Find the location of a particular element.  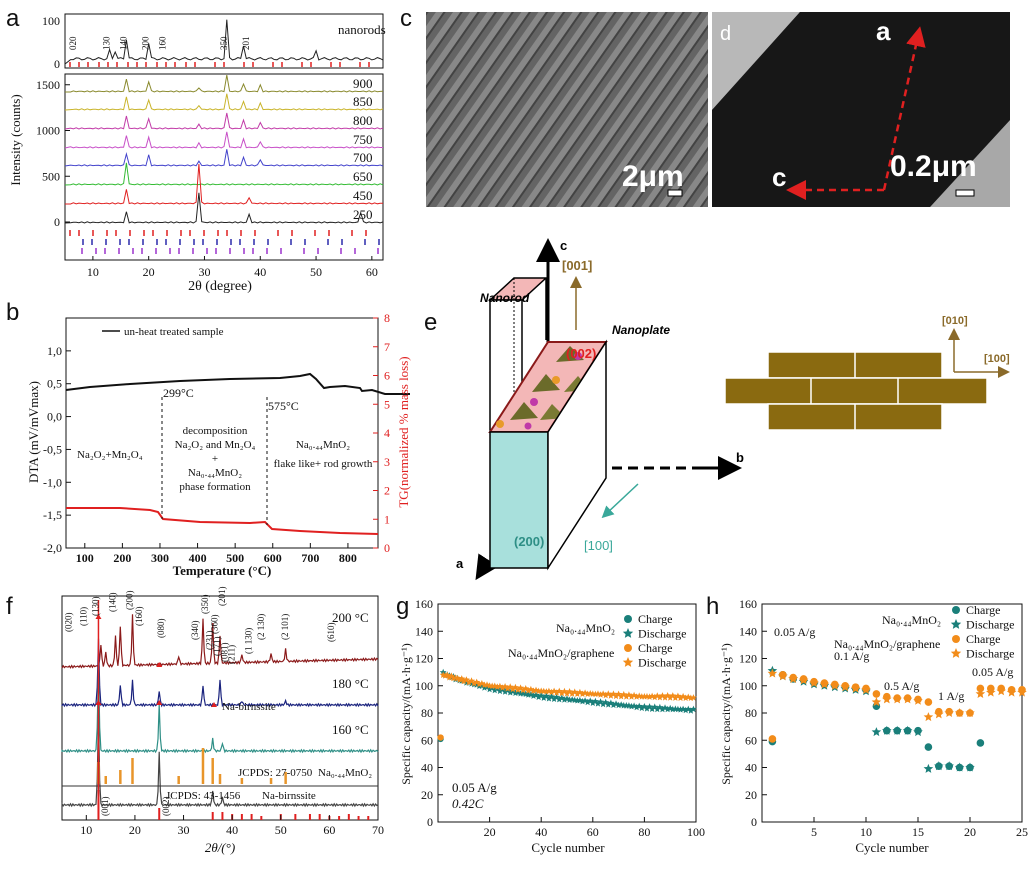

f-hkl-label: (610) is located at coordinates (331, 633).